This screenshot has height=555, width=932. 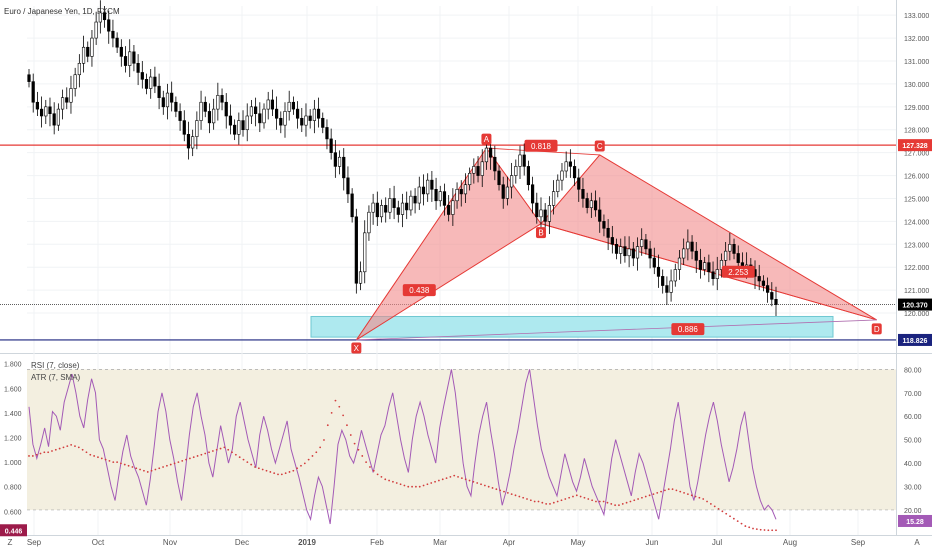 I want to click on ratio-label: 0.818, so click(x=541, y=146).